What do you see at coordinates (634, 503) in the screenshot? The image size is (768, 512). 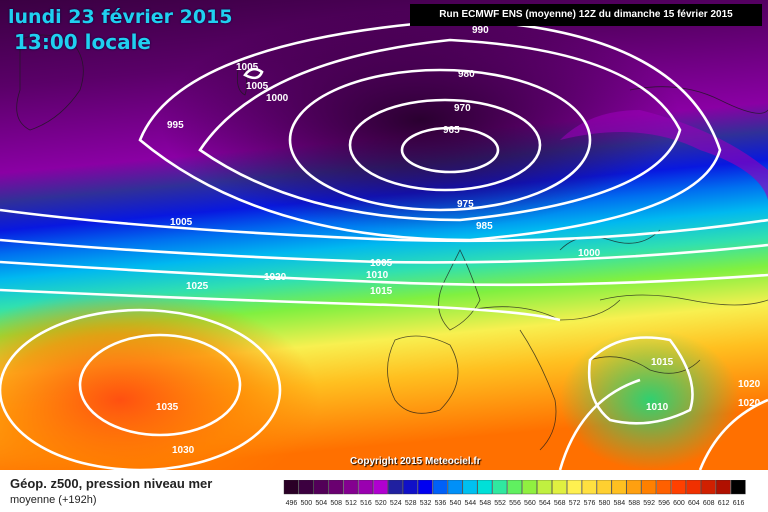 I see `legend-tick-label: 588` at bounding box center [634, 503].